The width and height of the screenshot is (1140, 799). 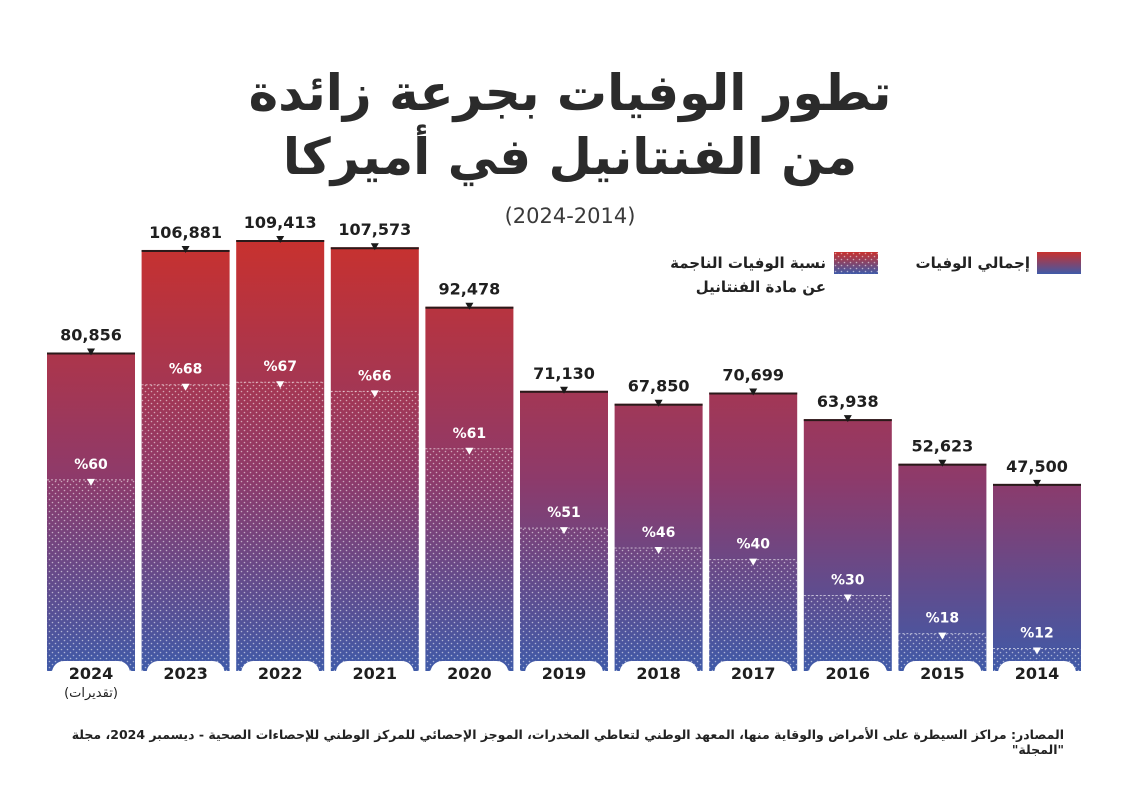 What do you see at coordinates (280, 385) in the screenshot?
I see `pct-marker-2022` at bounding box center [280, 385].